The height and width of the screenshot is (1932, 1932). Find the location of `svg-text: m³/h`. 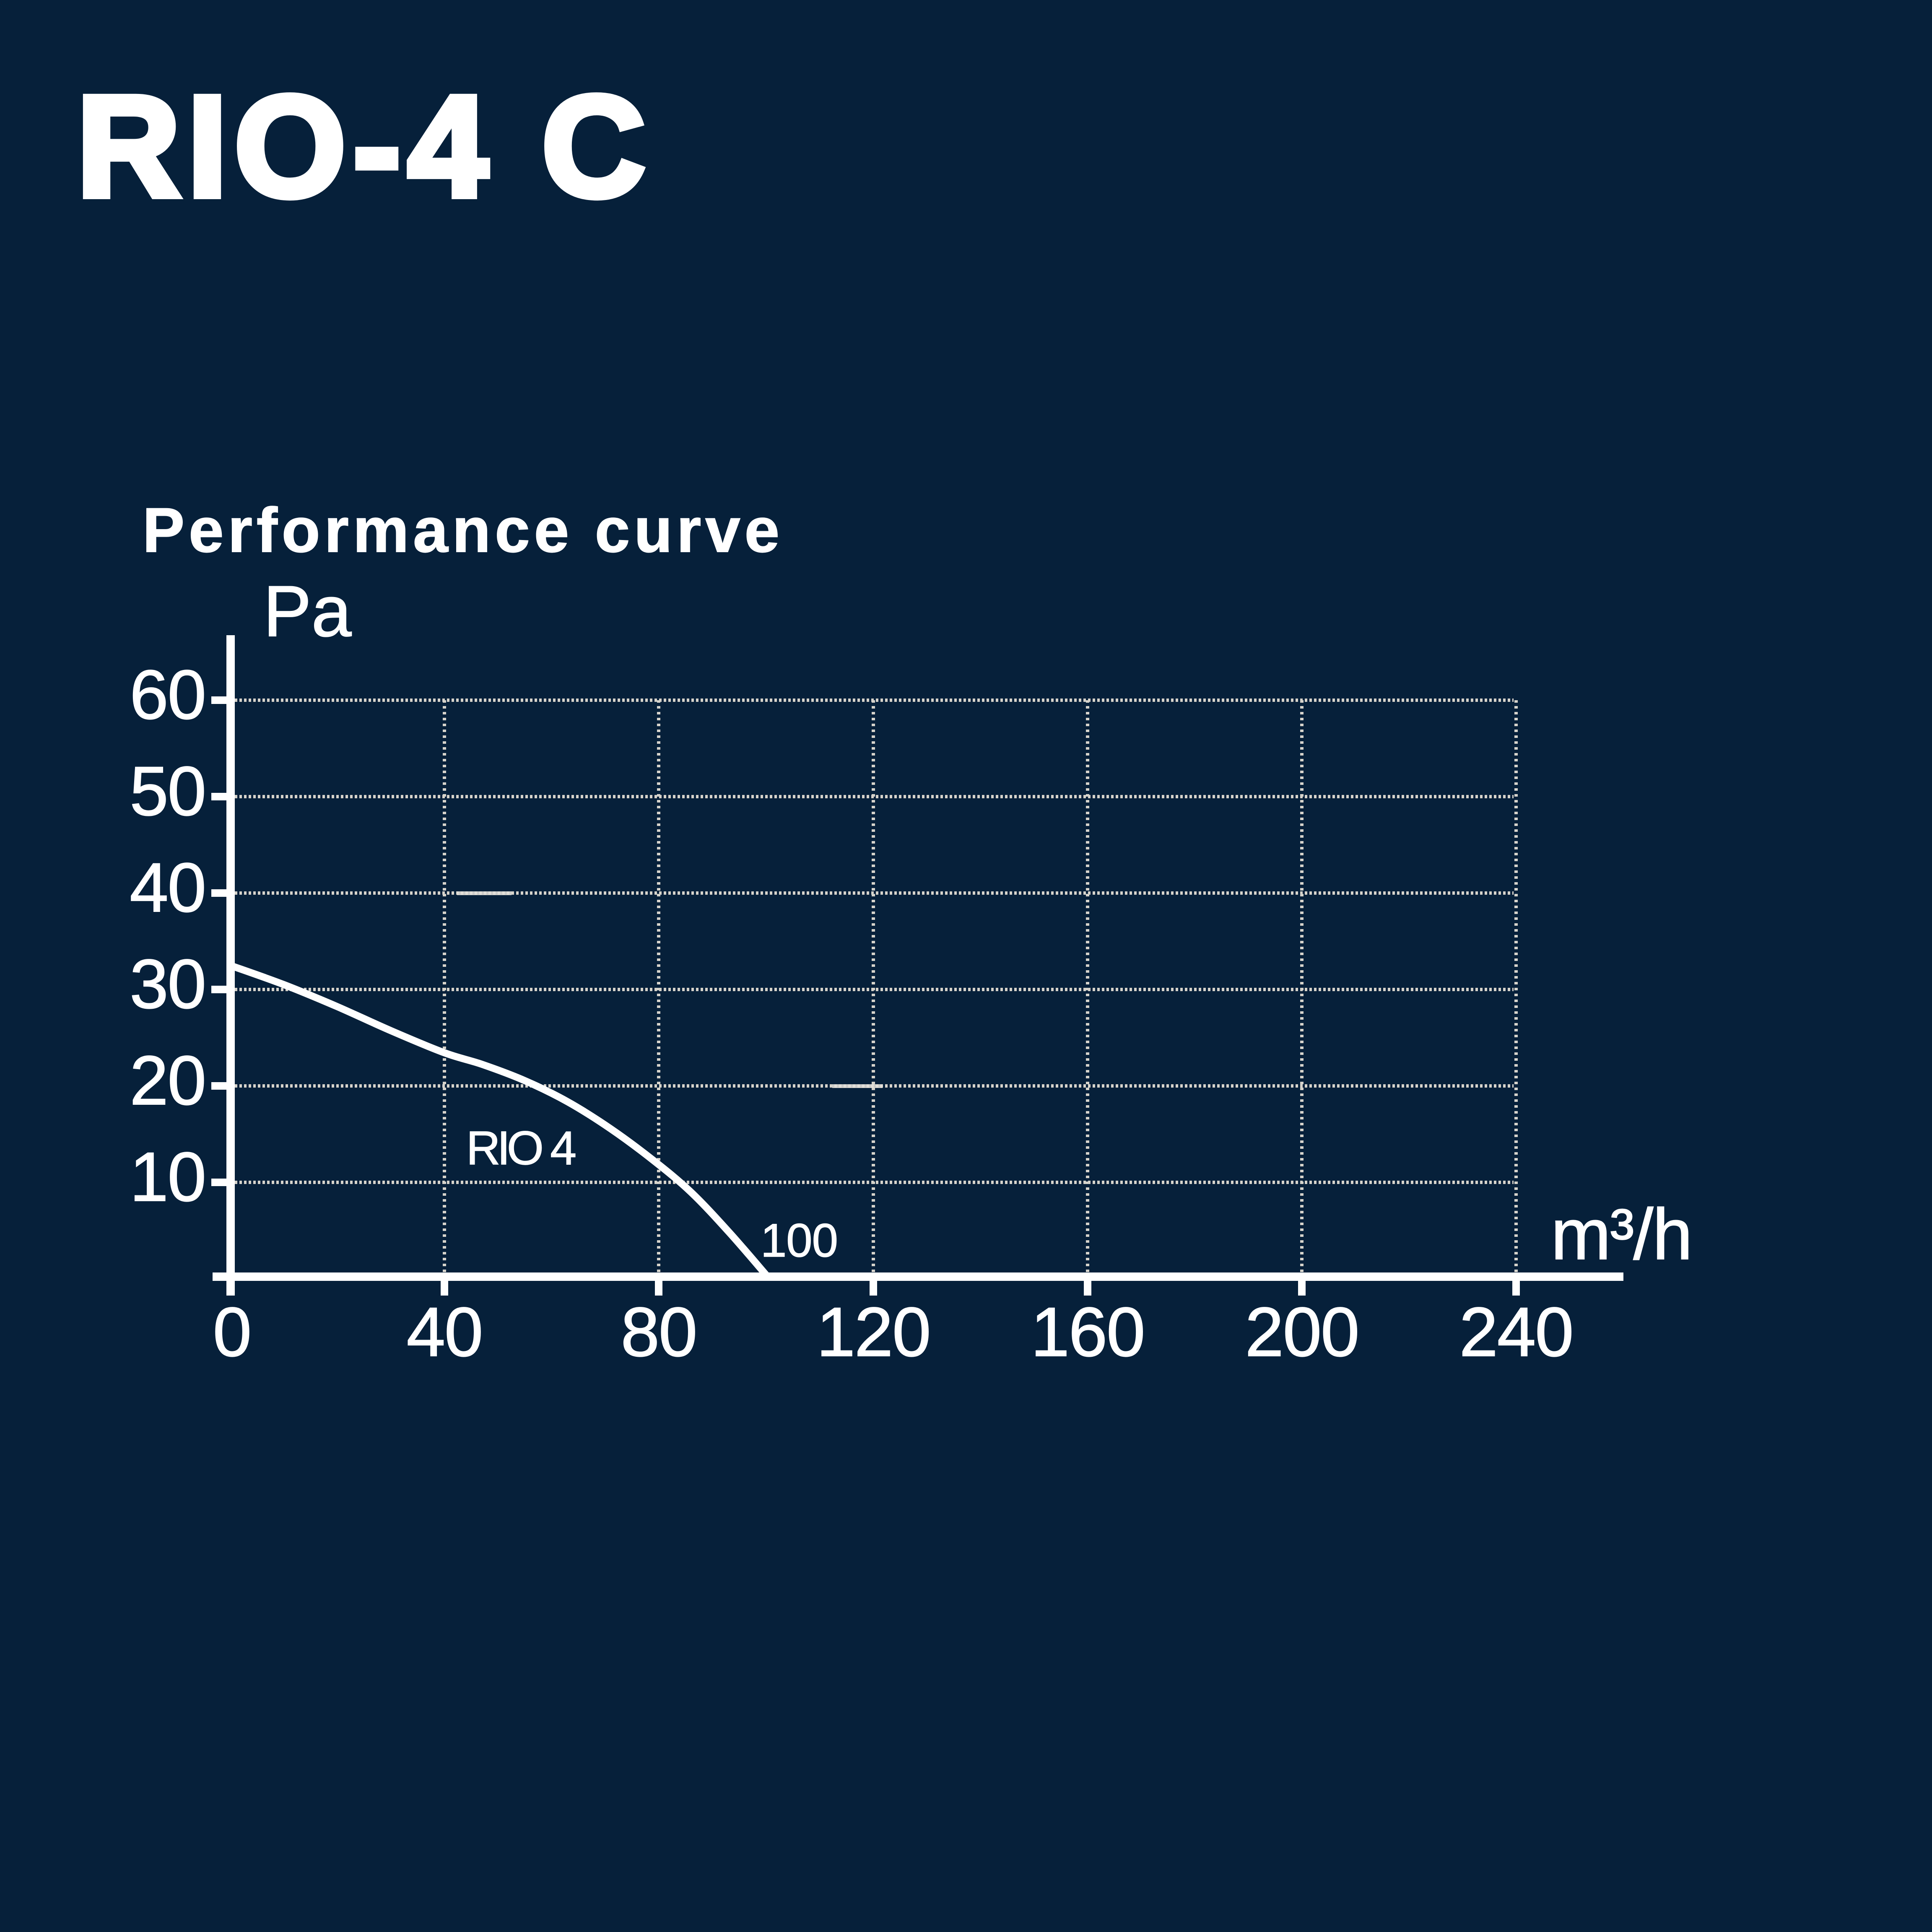

svg-text: m³/h is located at coordinates (1621, 1234).